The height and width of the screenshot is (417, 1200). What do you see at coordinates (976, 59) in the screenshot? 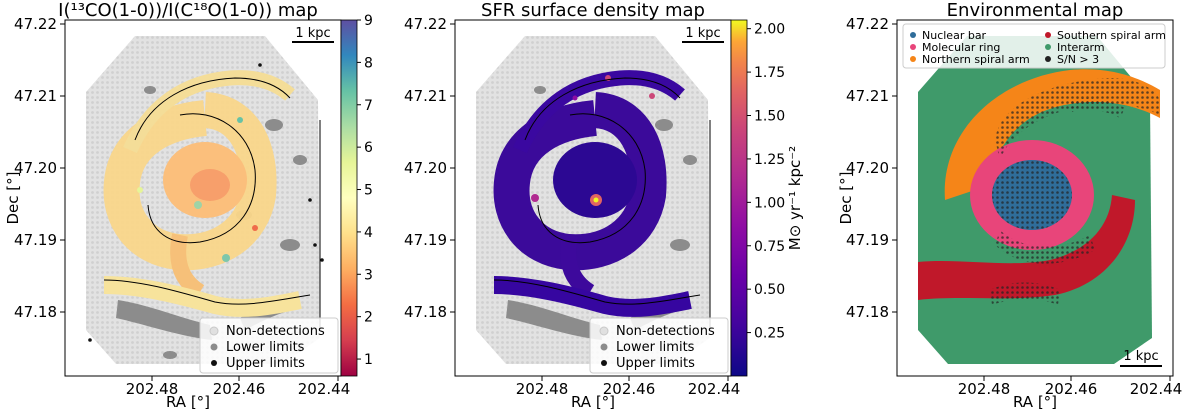
I see `legend-item-northern-spiral-arm: Northern spiral arm` at bounding box center [976, 59].